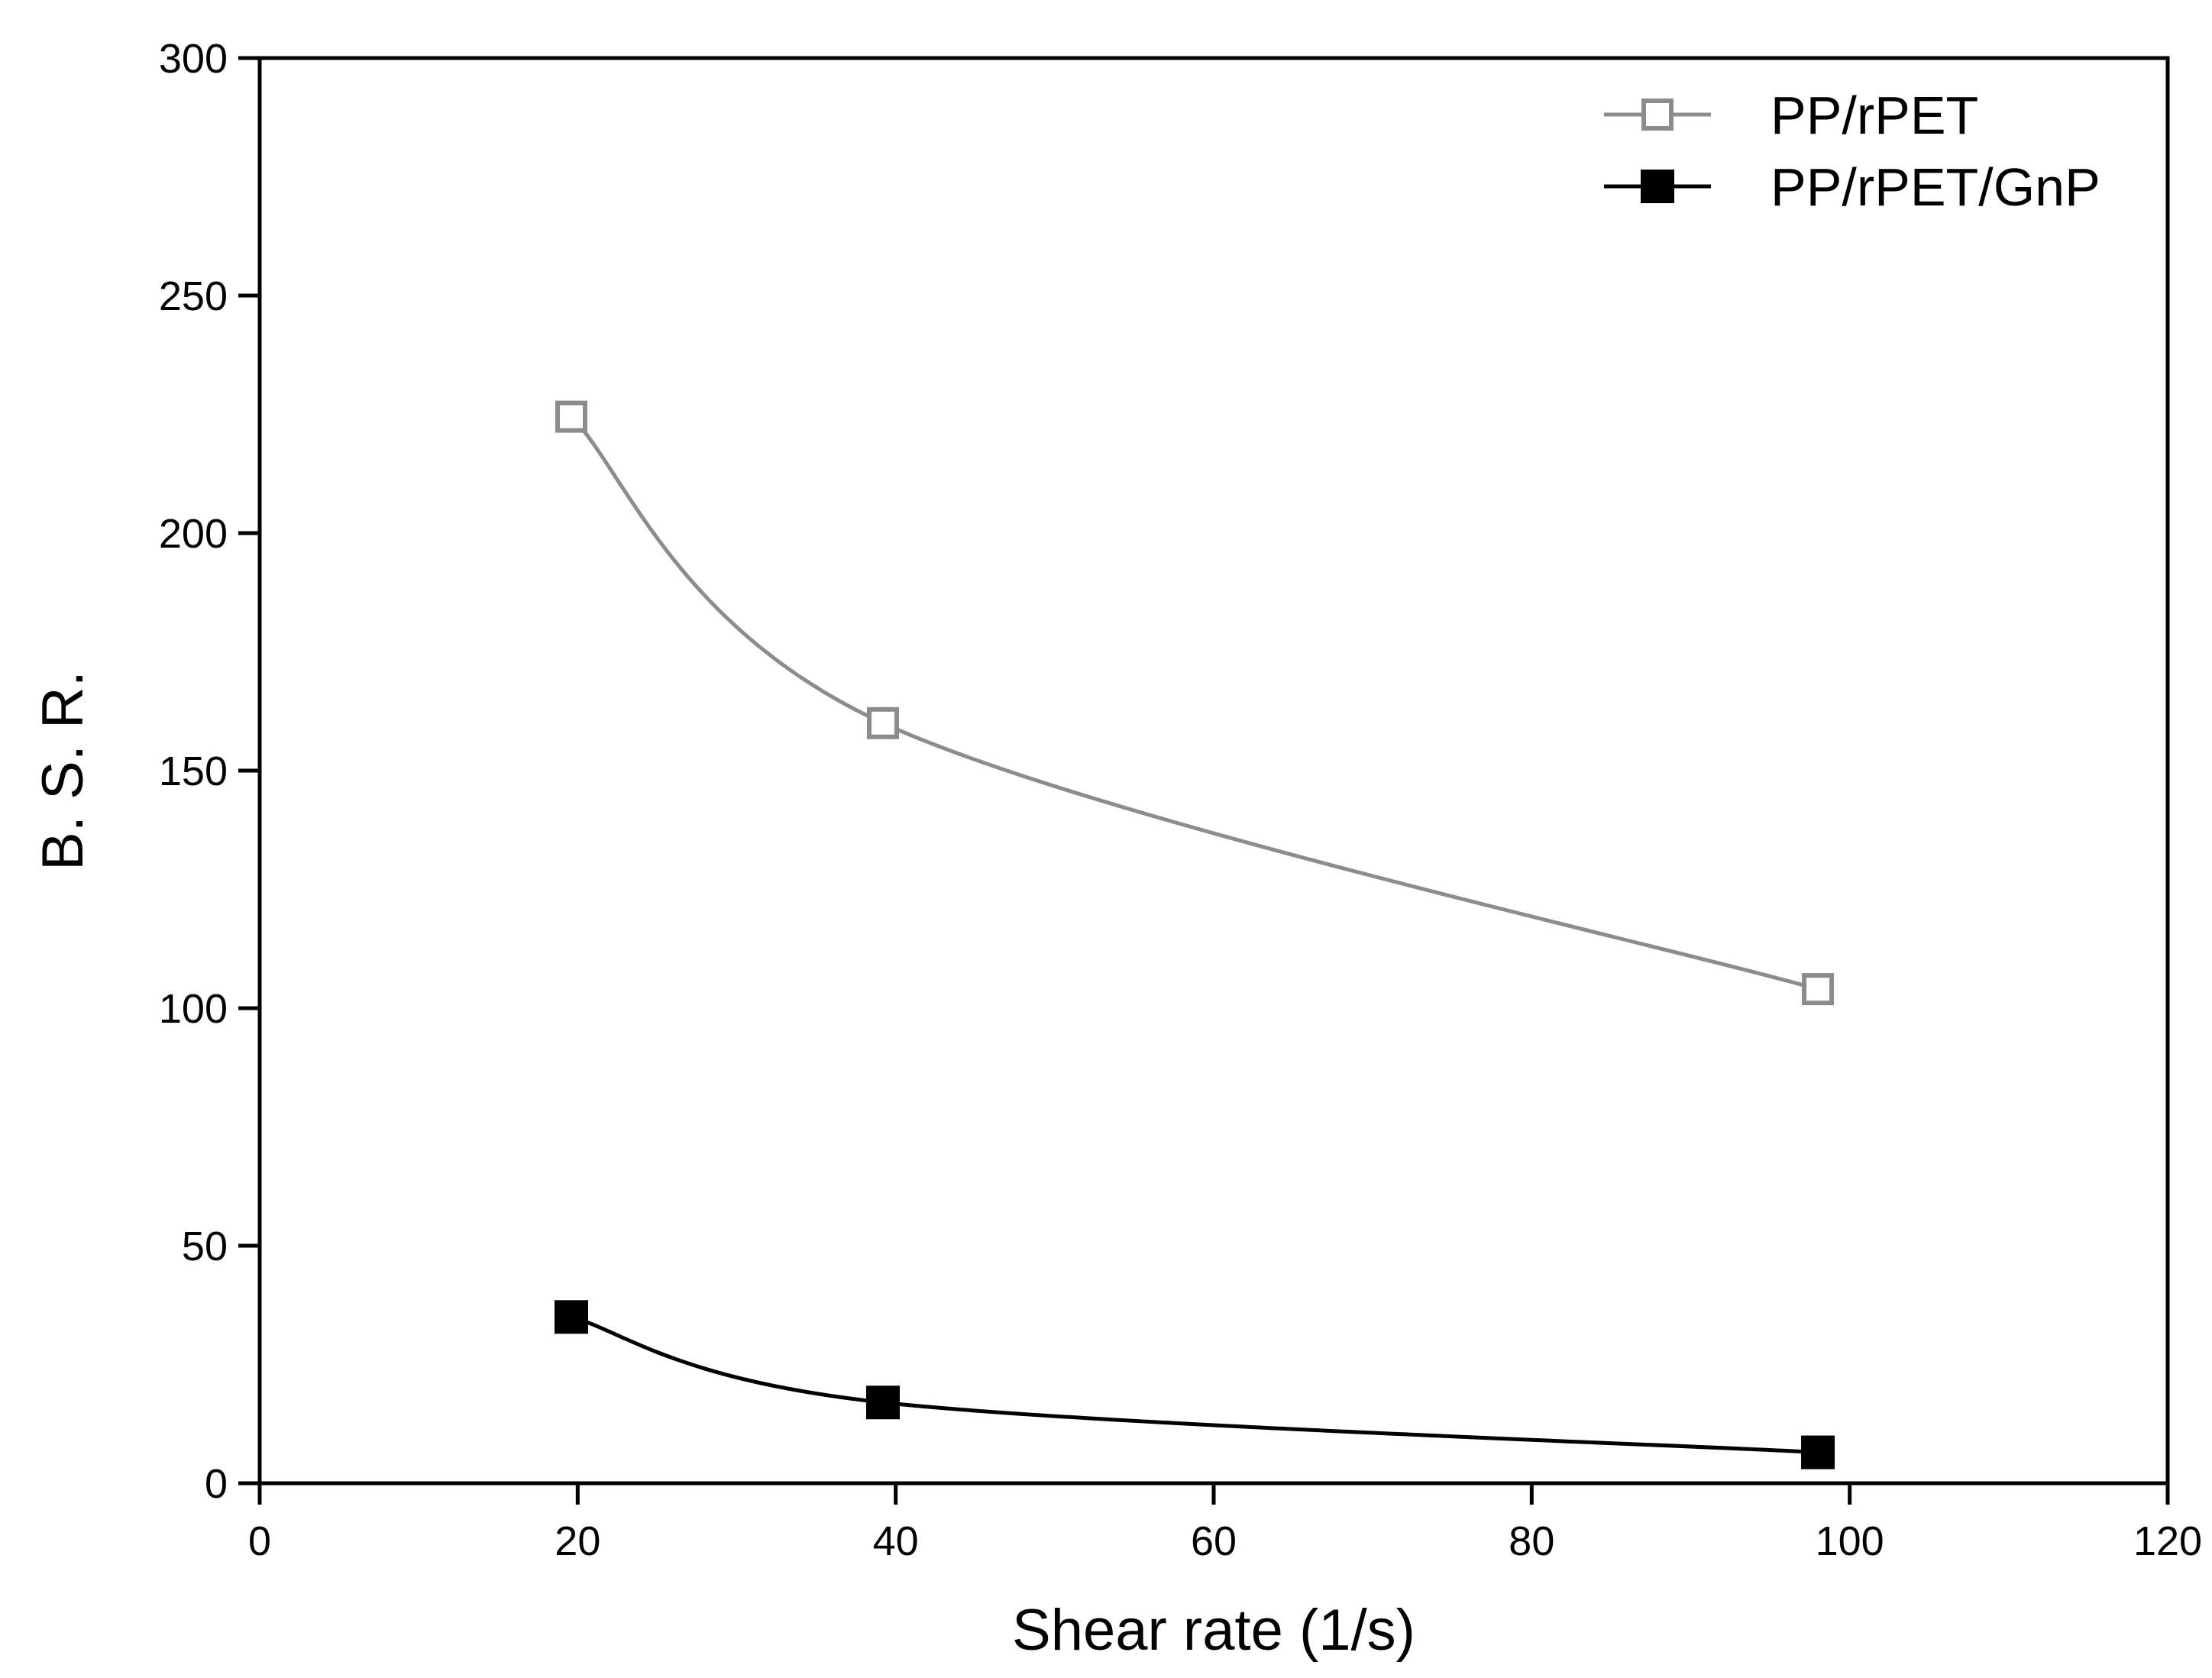  What do you see at coordinates (193, 296) in the screenshot?
I see `y-tick-label: 250` at bounding box center [193, 296].